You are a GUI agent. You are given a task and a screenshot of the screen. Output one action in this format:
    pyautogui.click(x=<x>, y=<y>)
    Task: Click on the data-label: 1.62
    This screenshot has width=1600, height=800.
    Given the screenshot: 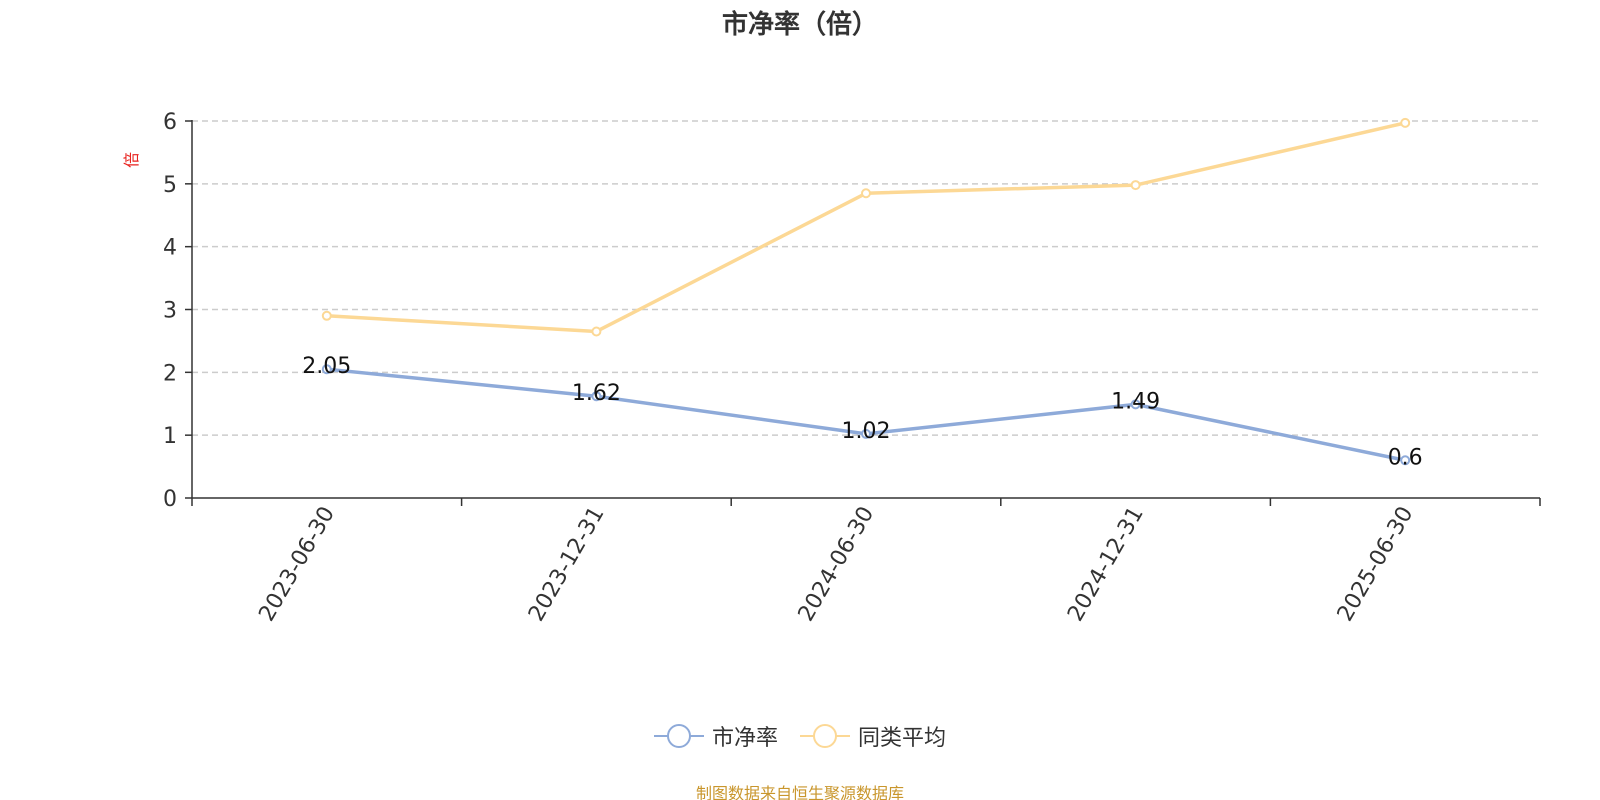 What is the action you would take?
    pyautogui.click(x=596, y=393)
    